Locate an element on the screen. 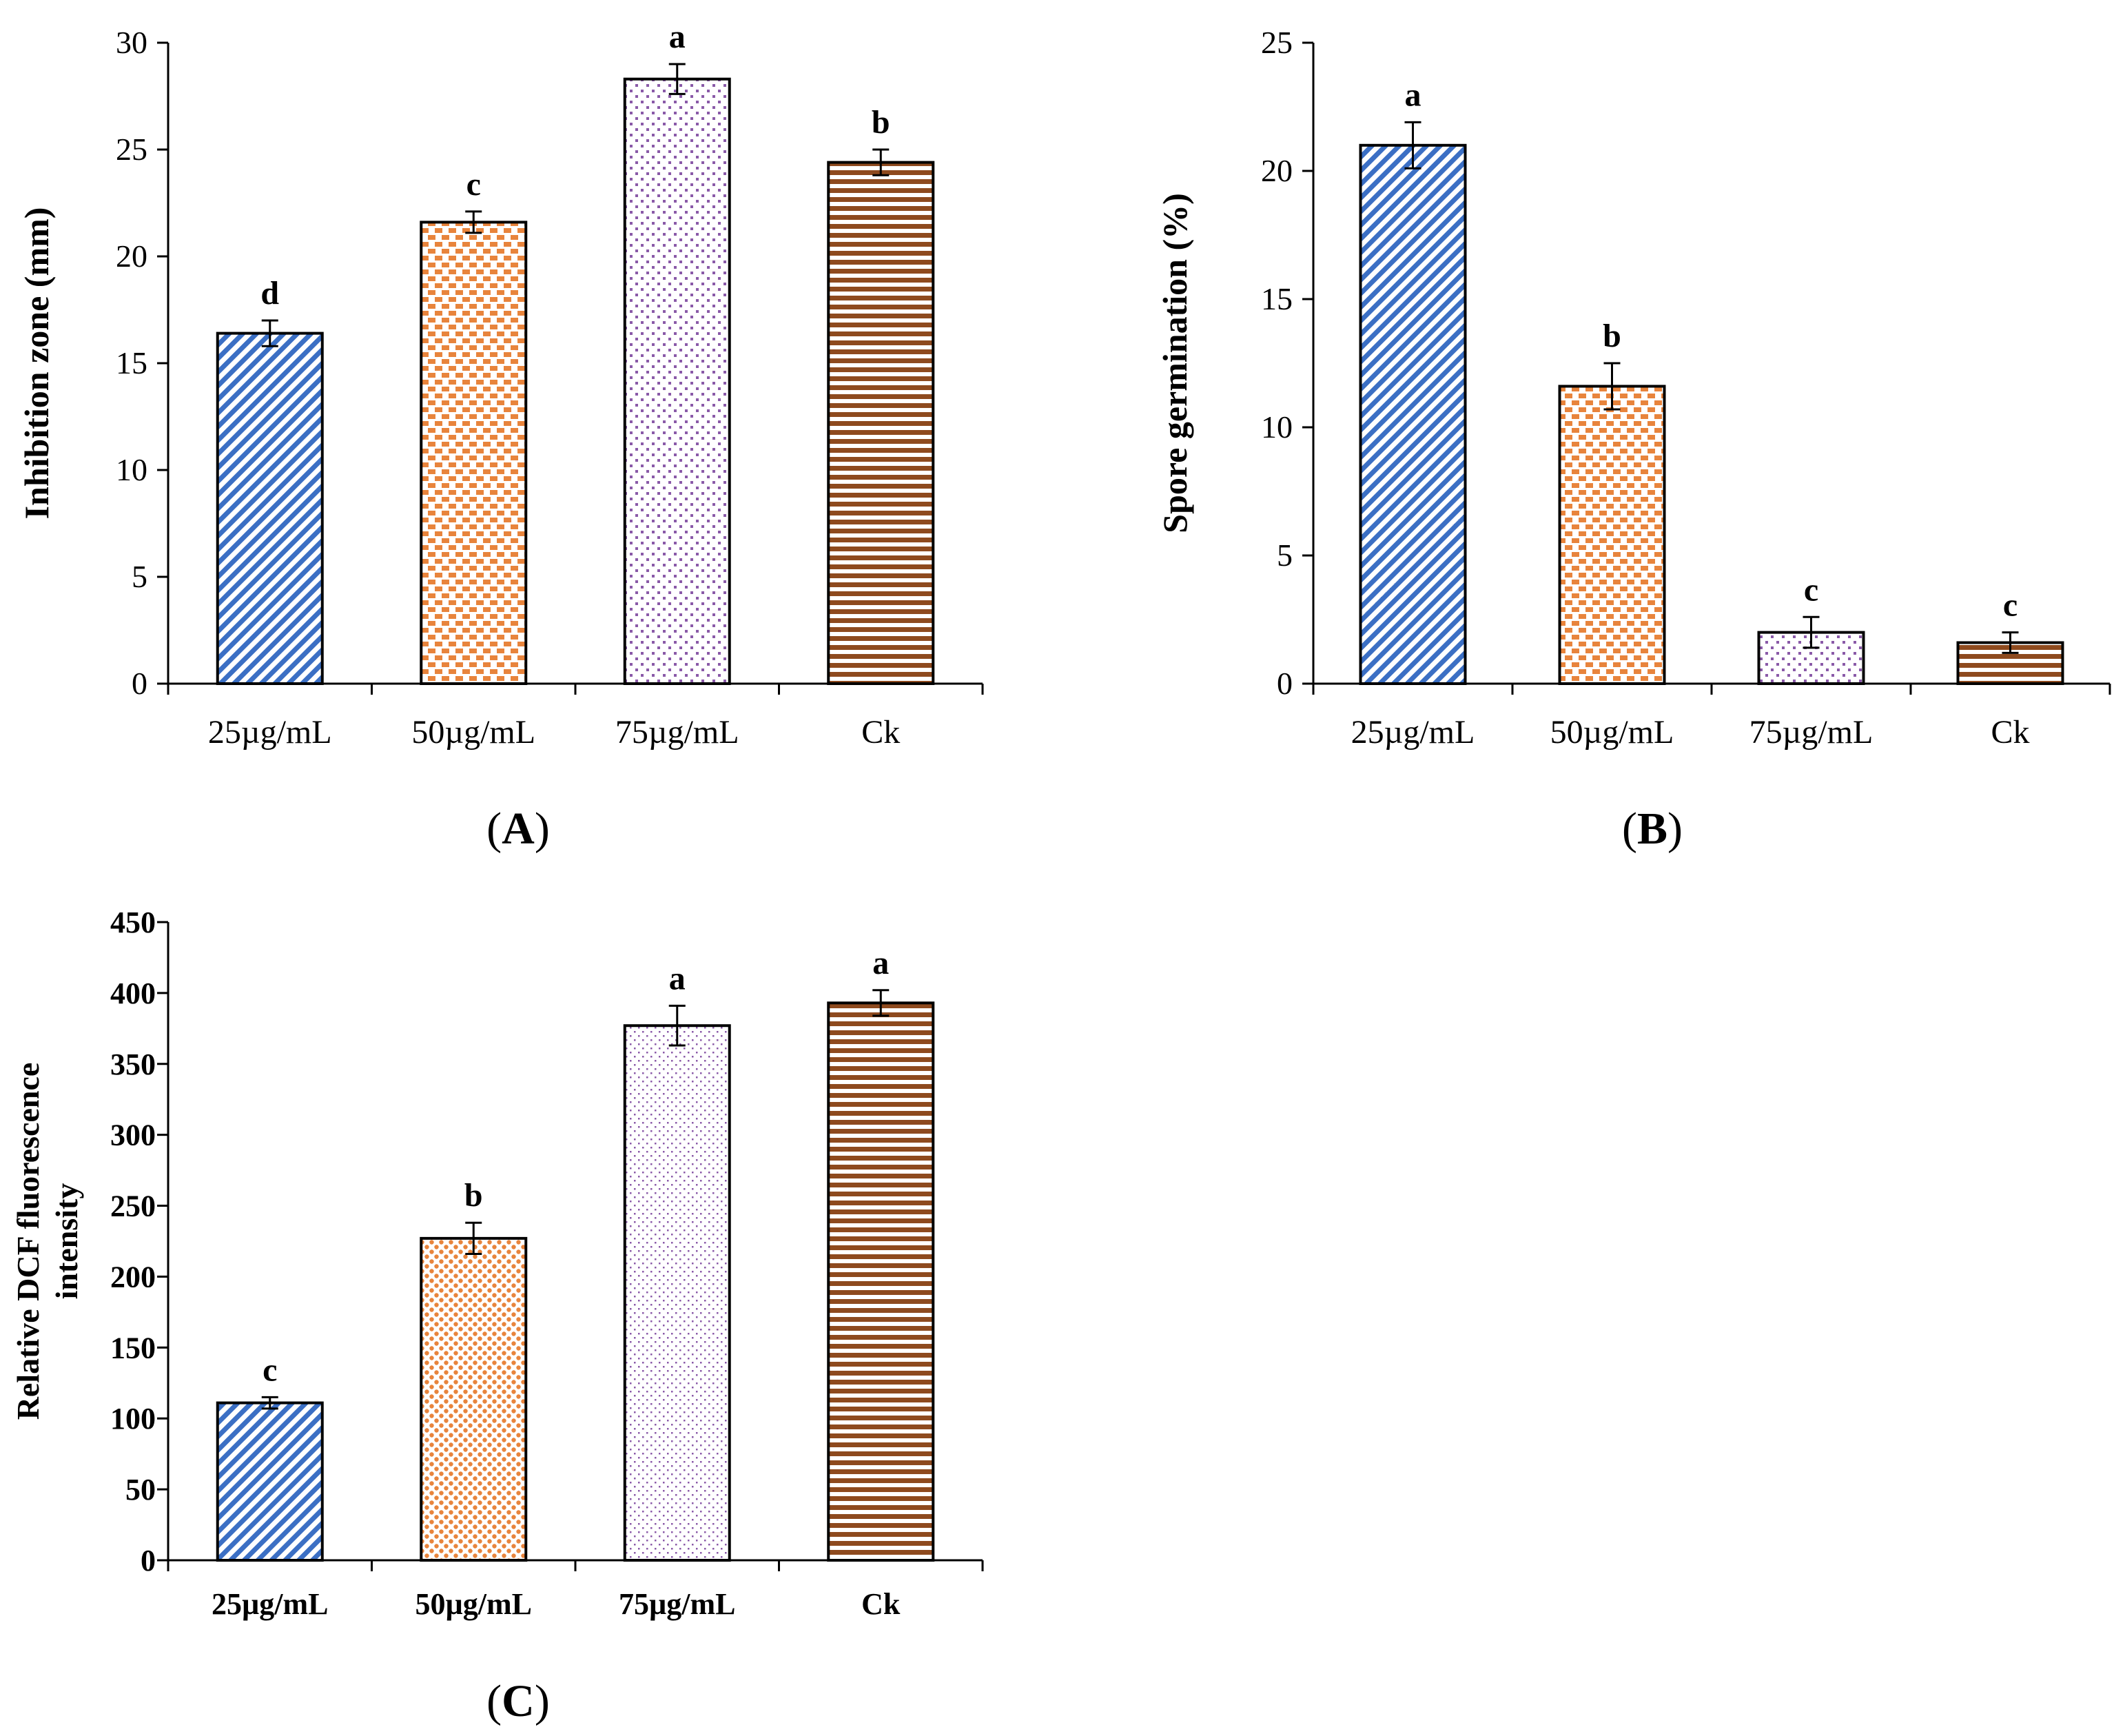 The width and height of the screenshot is (2125, 1736). y-axis-title-line: Relative DCF fluorescence is located at coordinates (28, 1241).